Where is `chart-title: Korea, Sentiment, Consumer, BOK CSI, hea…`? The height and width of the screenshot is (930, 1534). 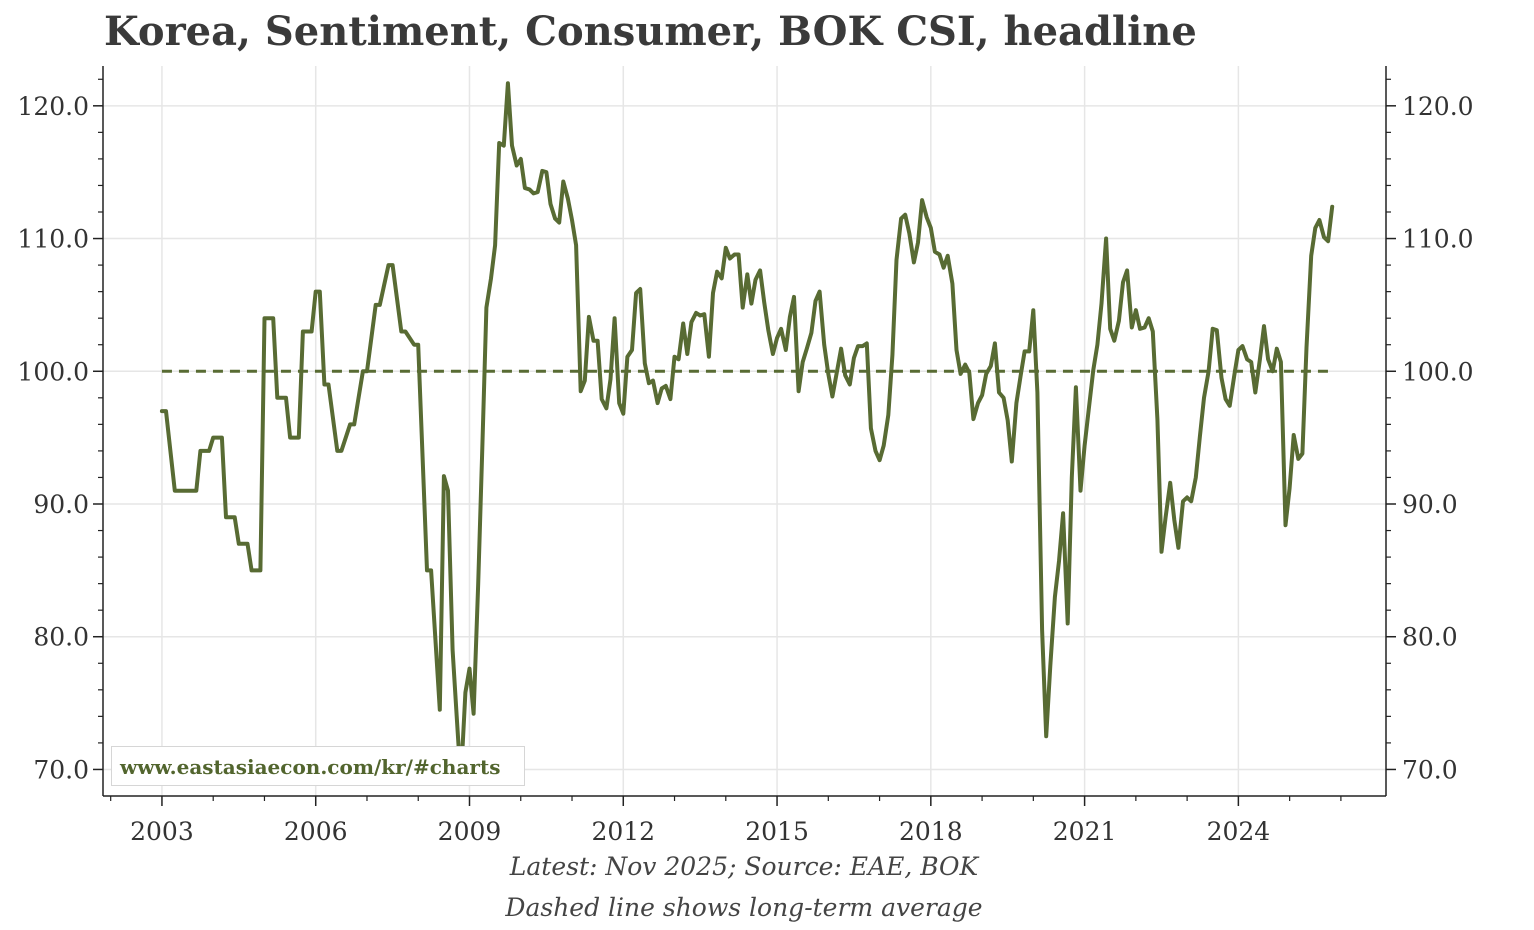 chart-title: Korea, Sentiment, Consumer, BOK CSI, hea… is located at coordinates (650, 31).